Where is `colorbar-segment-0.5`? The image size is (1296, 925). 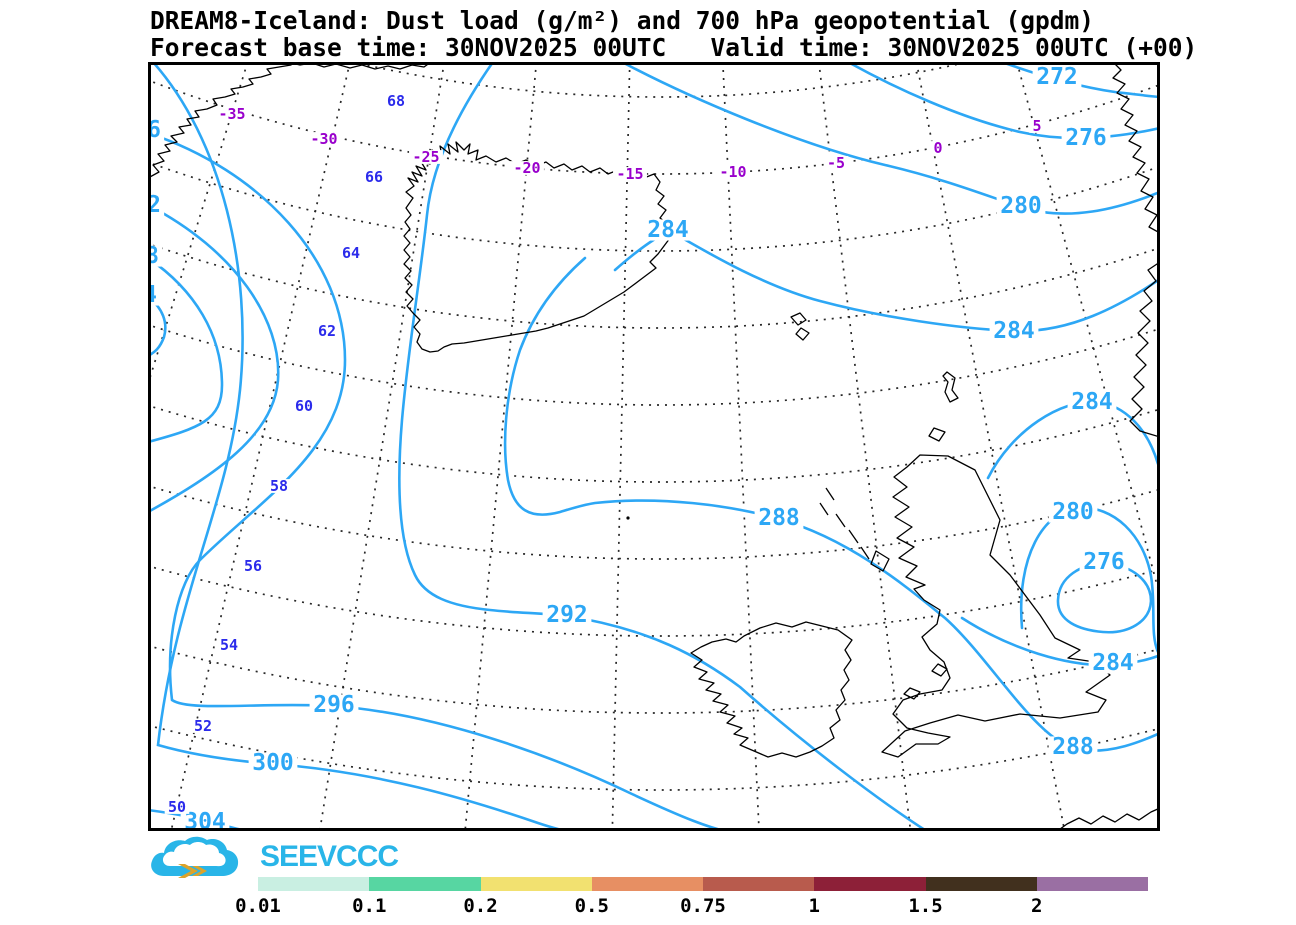
colorbar-segment-0.5 is located at coordinates (647, 884).